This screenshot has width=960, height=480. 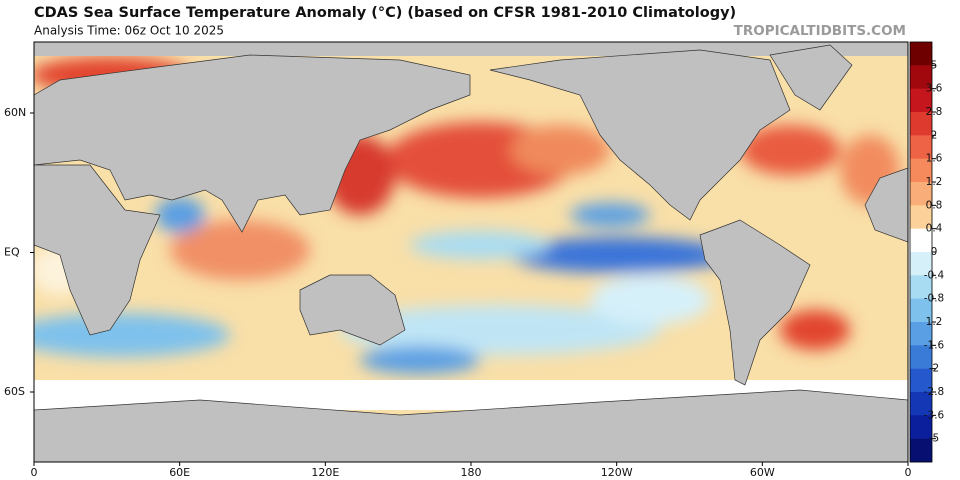 I want to click on lat-label: 60N, so click(x=15, y=112).